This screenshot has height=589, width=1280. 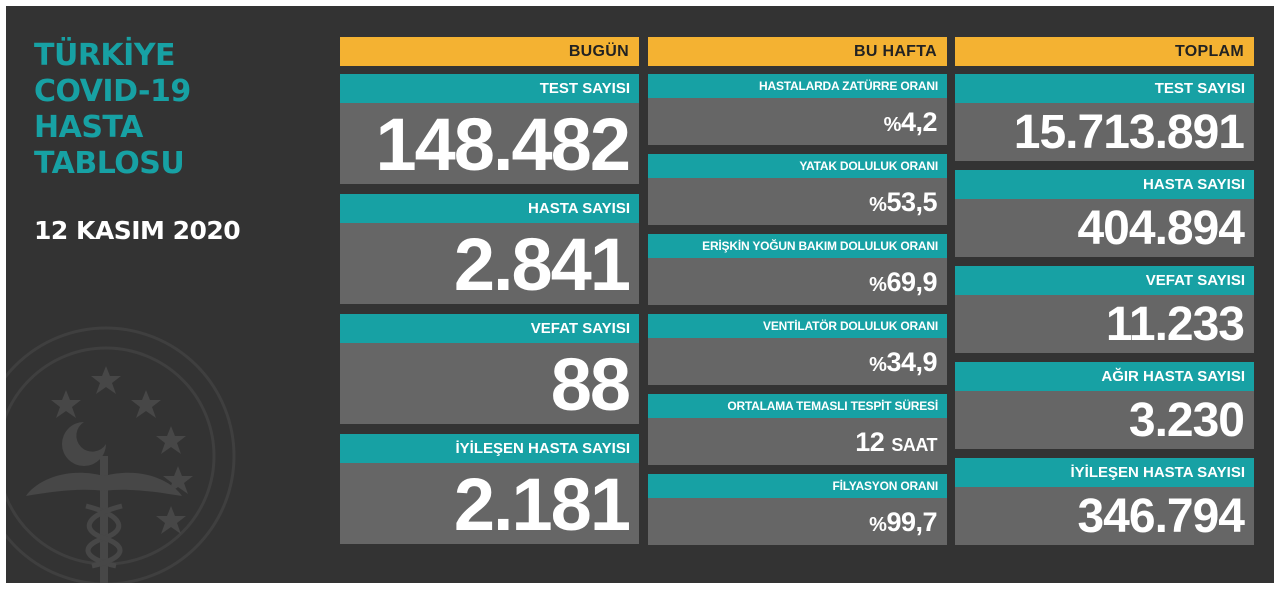 I want to click on total-critical-card: AĞIR HASTA SAYISI 3.230, so click(x=1104, y=405).